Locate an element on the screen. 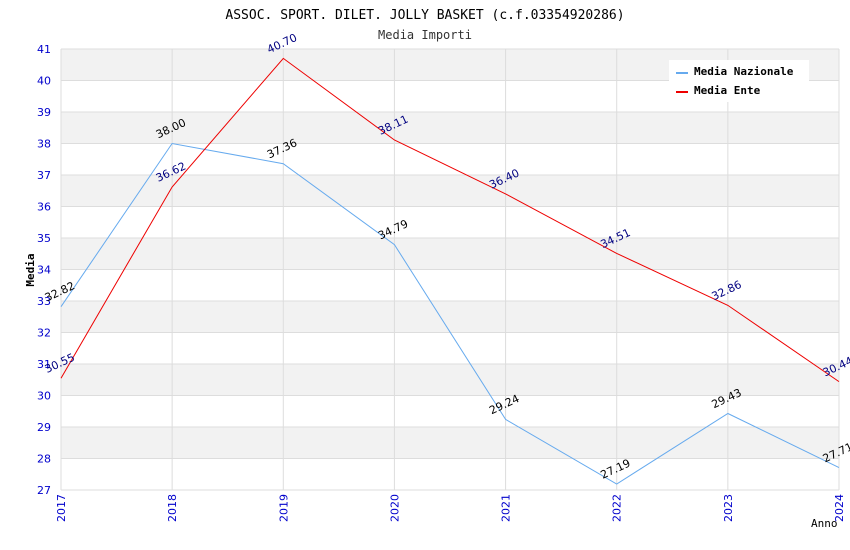  legend-label-media-ente: Media Ente is located at coordinates (727, 90).